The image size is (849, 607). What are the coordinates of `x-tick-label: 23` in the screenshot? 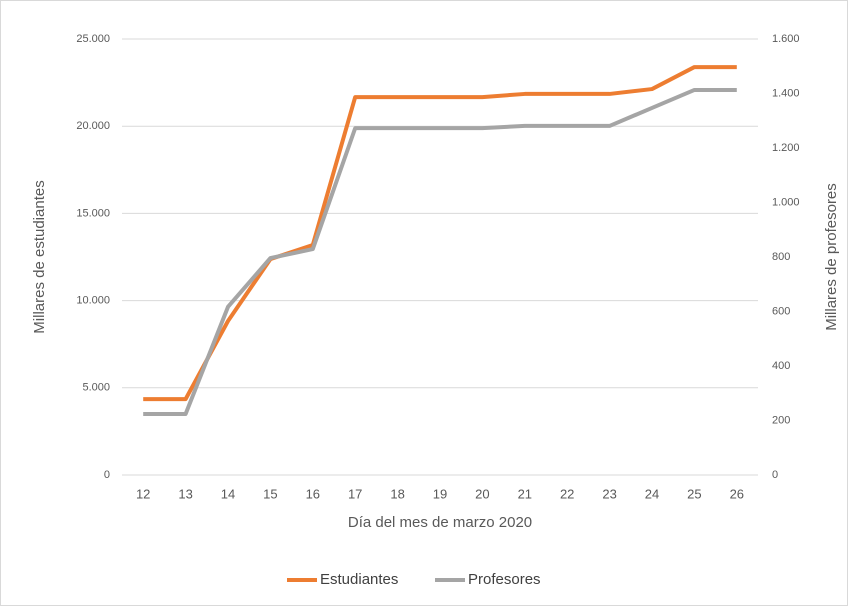 It's located at (609, 493).